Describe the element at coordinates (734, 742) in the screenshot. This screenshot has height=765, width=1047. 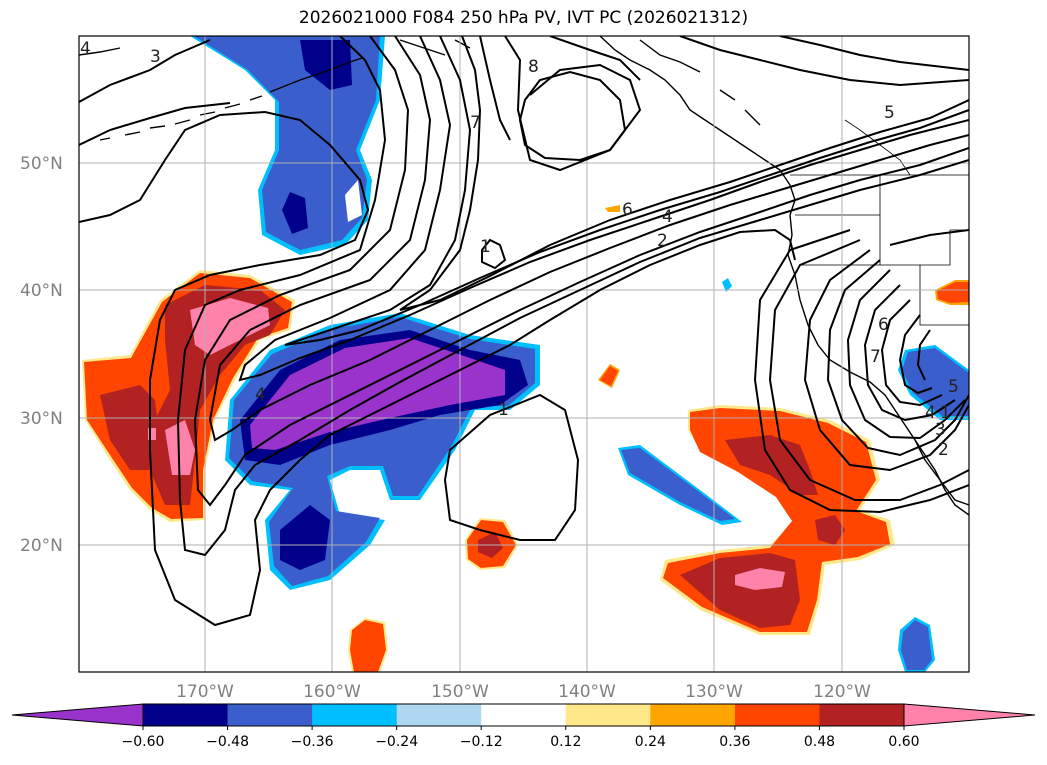
I see `colorbar-tick-label: 0.36` at that location.